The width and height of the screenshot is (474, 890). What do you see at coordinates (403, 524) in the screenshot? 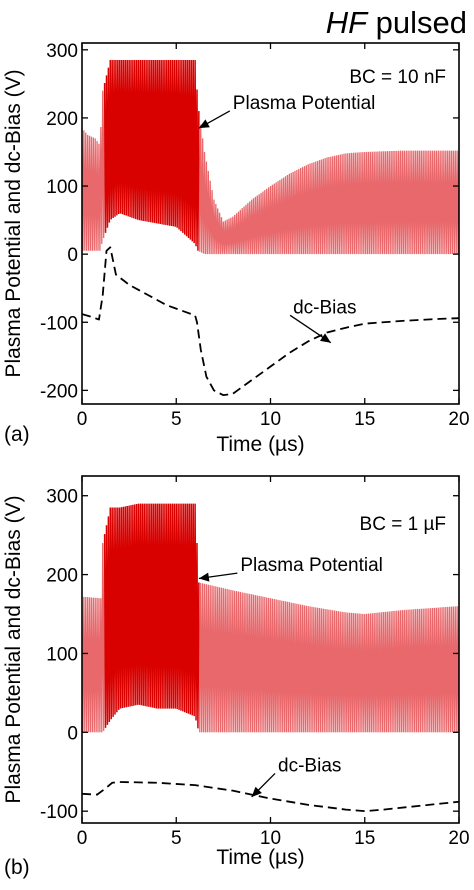
I see `condition-label: BC = 1 µF` at bounding box center [403, 524].